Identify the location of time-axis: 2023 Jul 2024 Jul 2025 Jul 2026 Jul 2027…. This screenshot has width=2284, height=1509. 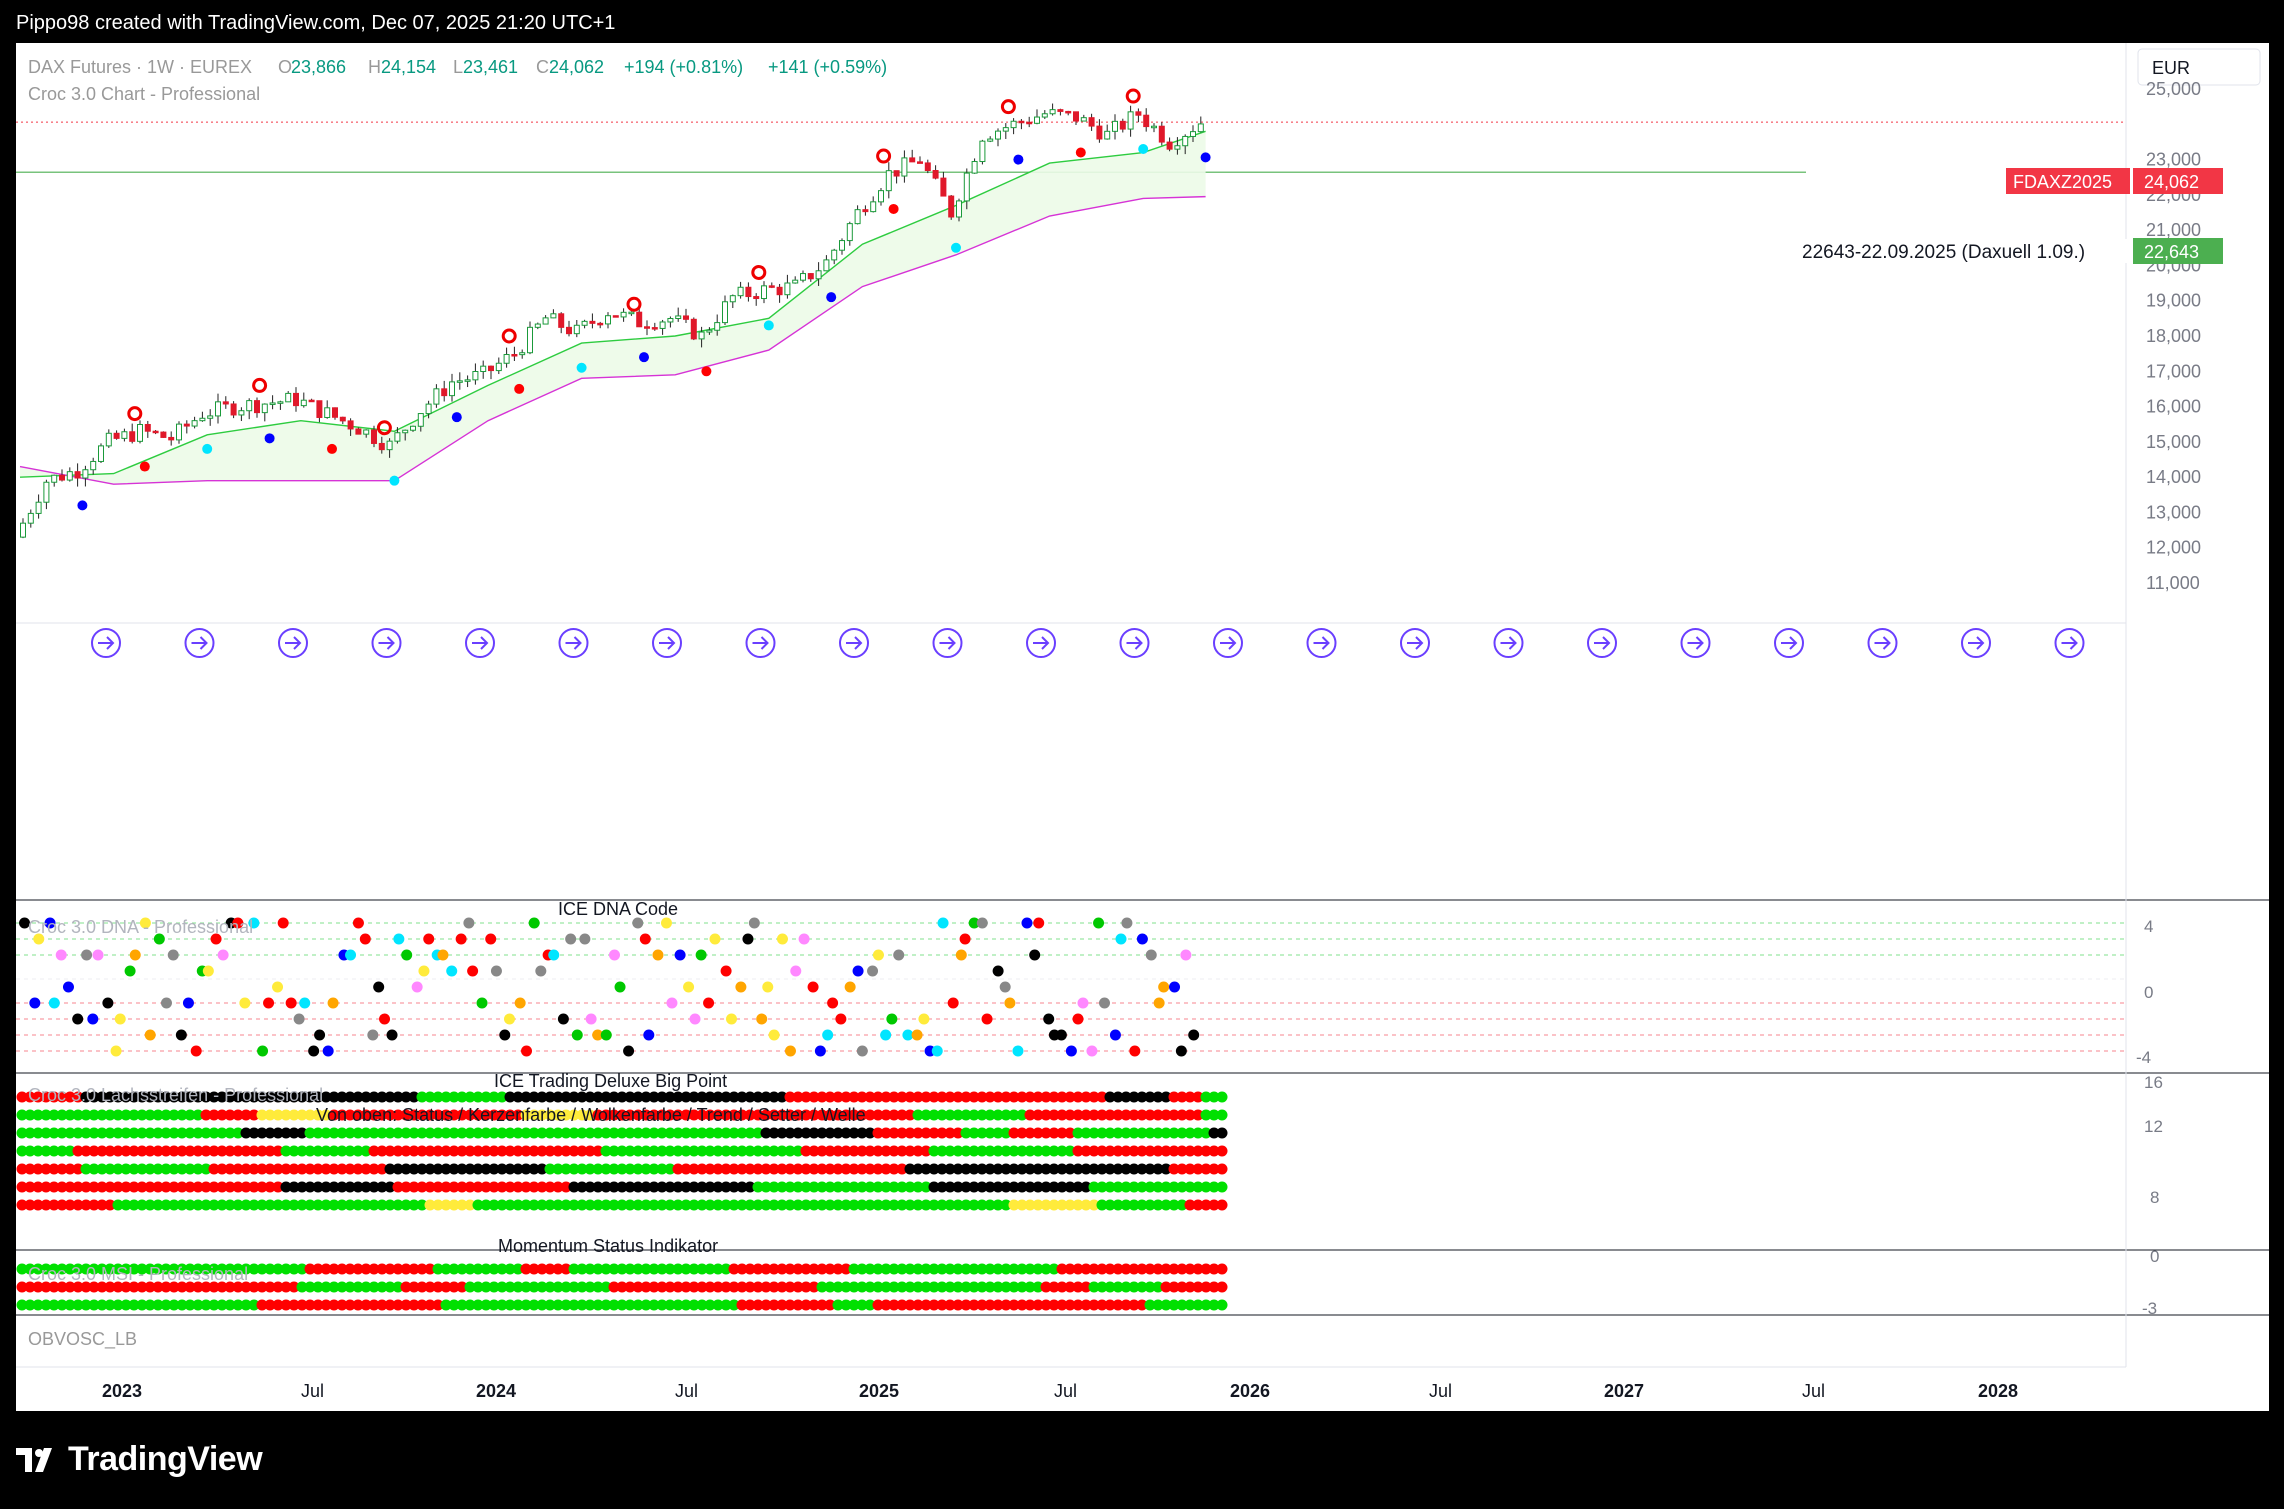
(1071, 1383).